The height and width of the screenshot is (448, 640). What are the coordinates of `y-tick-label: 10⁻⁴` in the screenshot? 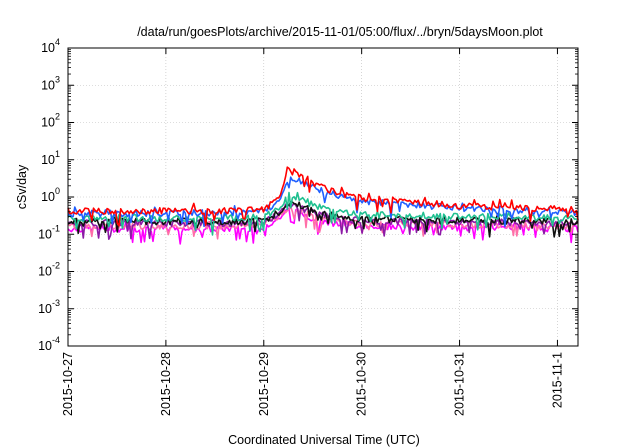 It's located at (49, 344).